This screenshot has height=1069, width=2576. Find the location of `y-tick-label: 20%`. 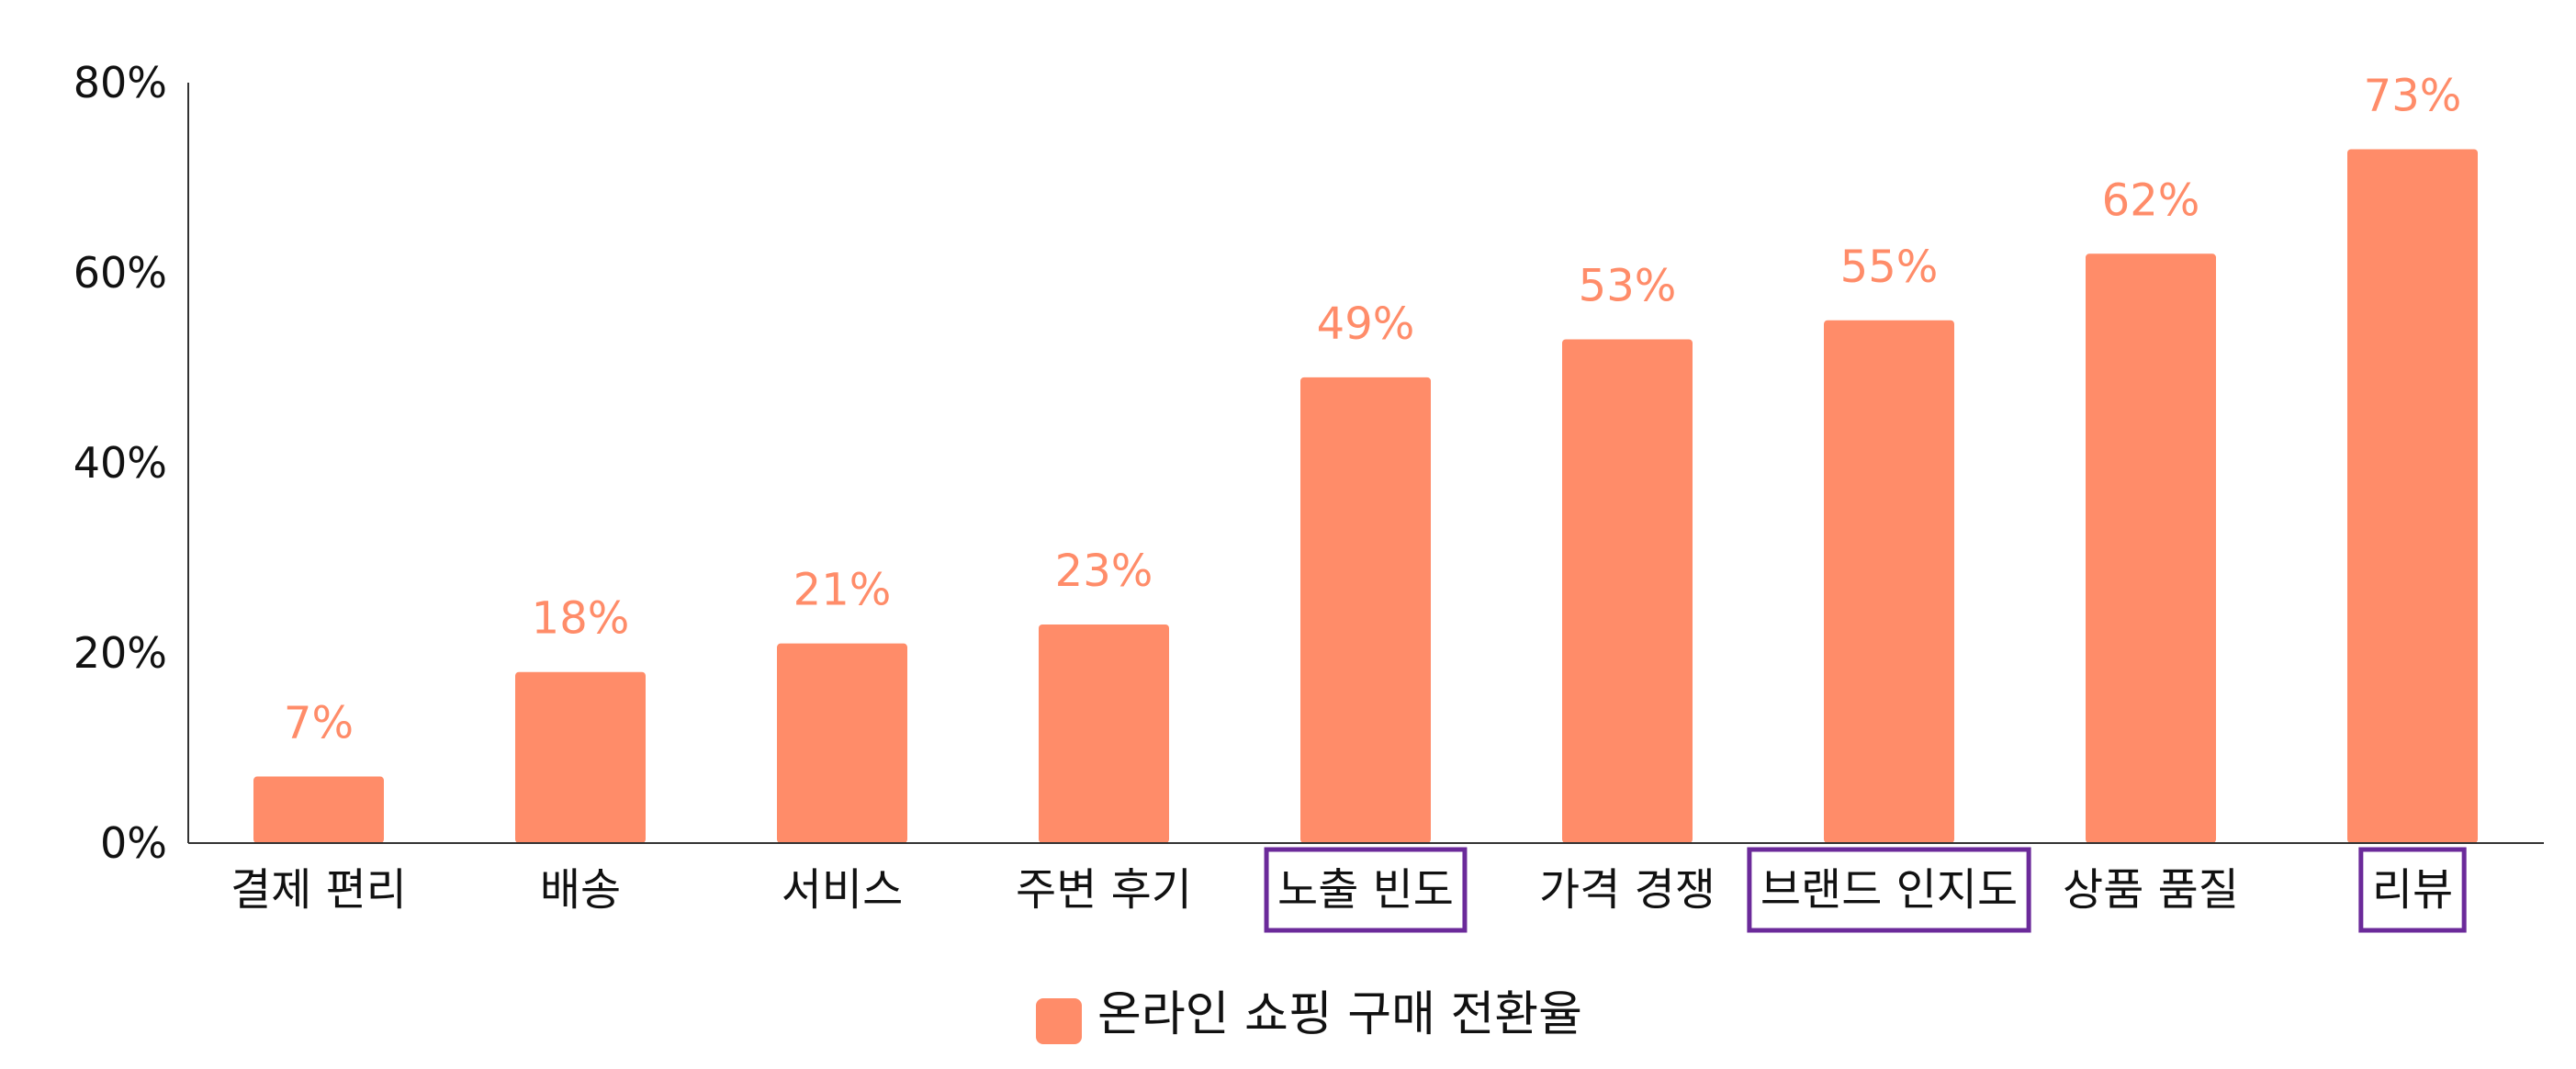

y-tick-label: 20% is located at coordinates (120, 653).